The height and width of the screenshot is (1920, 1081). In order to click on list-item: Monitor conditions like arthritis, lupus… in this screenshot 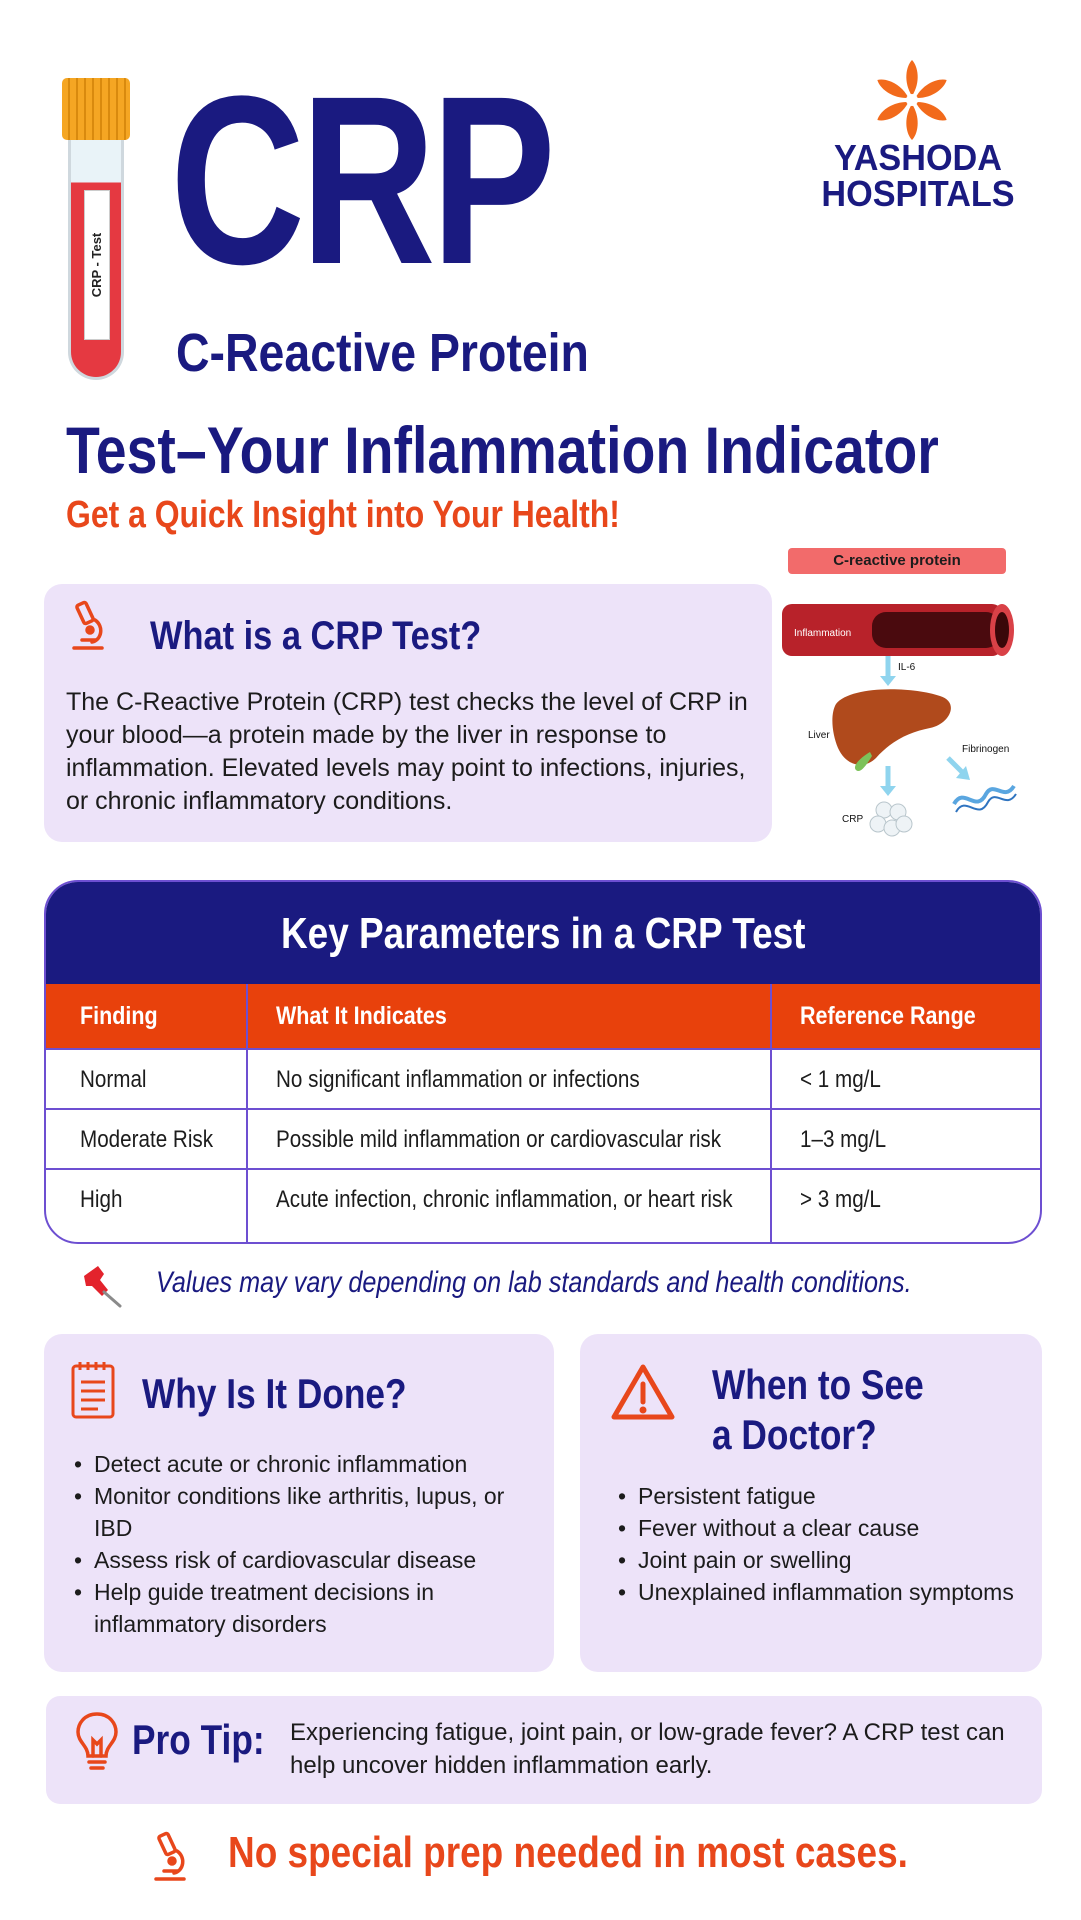, I will do `click(307, 1512)`.